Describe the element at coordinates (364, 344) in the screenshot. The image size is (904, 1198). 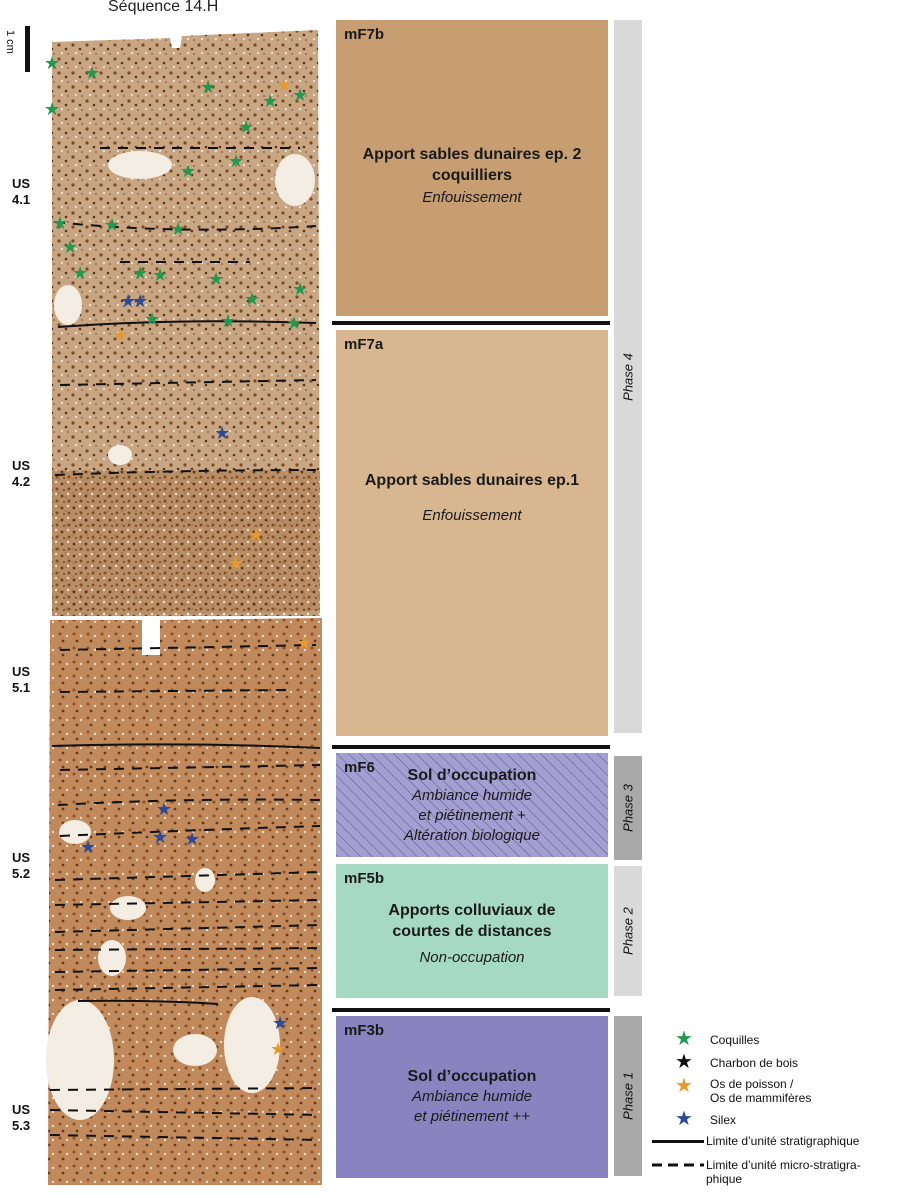
I see `facies-code: mF7a` at that location.